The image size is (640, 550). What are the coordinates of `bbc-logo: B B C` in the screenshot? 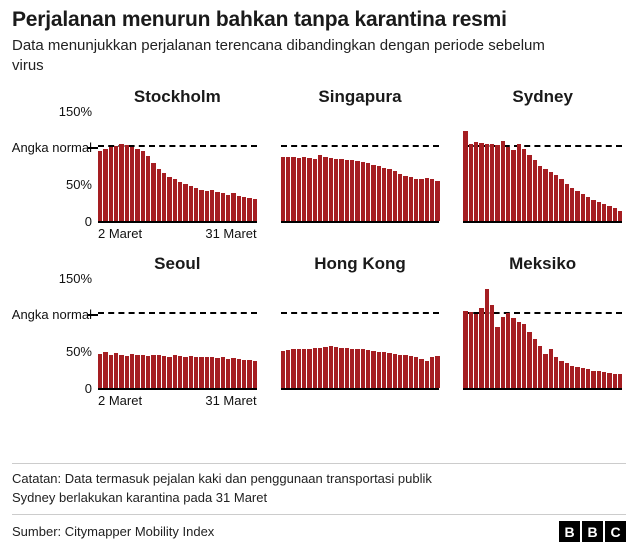 It's located at (592, 531).